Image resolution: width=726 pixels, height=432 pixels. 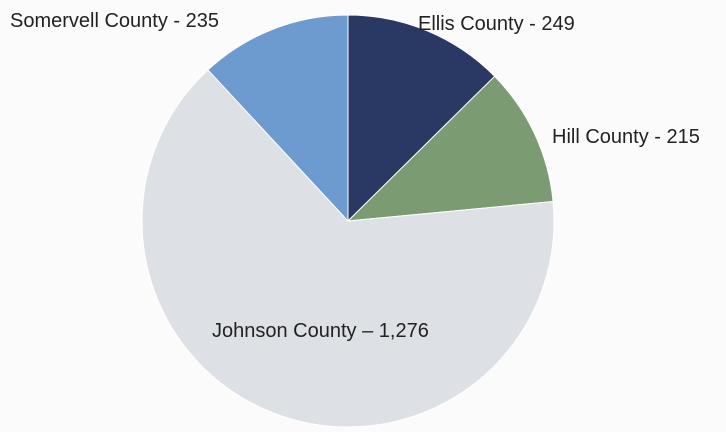 I want to click on pie-slice-ellis-county, so click(x=421, y=118).